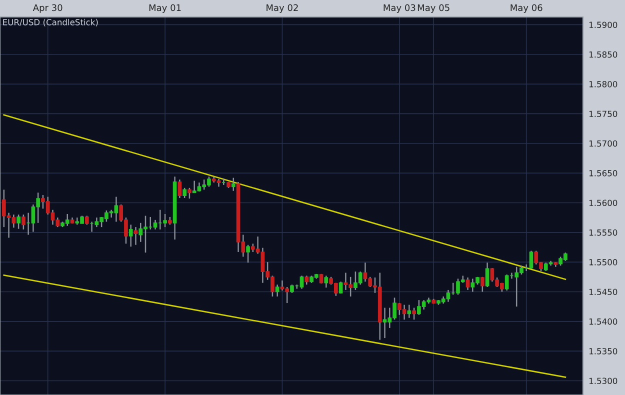 The height and width of the screenshot is (395, 625). I want to click on y-tick-label: 1.5700, so click(603, 143).